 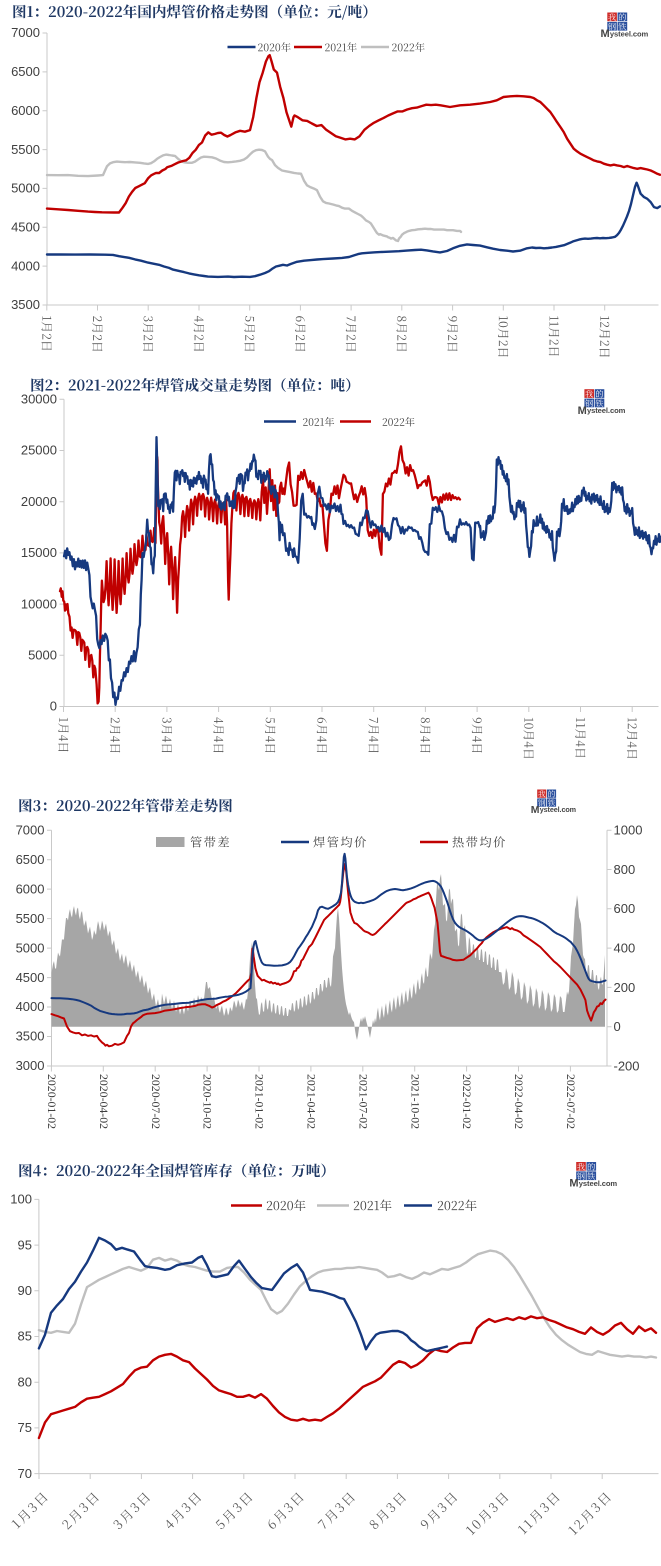 What do you see at coordinates (39, 552) in the screenshot?
I see `svg-text: 15000` at bounding box center [39, 552].